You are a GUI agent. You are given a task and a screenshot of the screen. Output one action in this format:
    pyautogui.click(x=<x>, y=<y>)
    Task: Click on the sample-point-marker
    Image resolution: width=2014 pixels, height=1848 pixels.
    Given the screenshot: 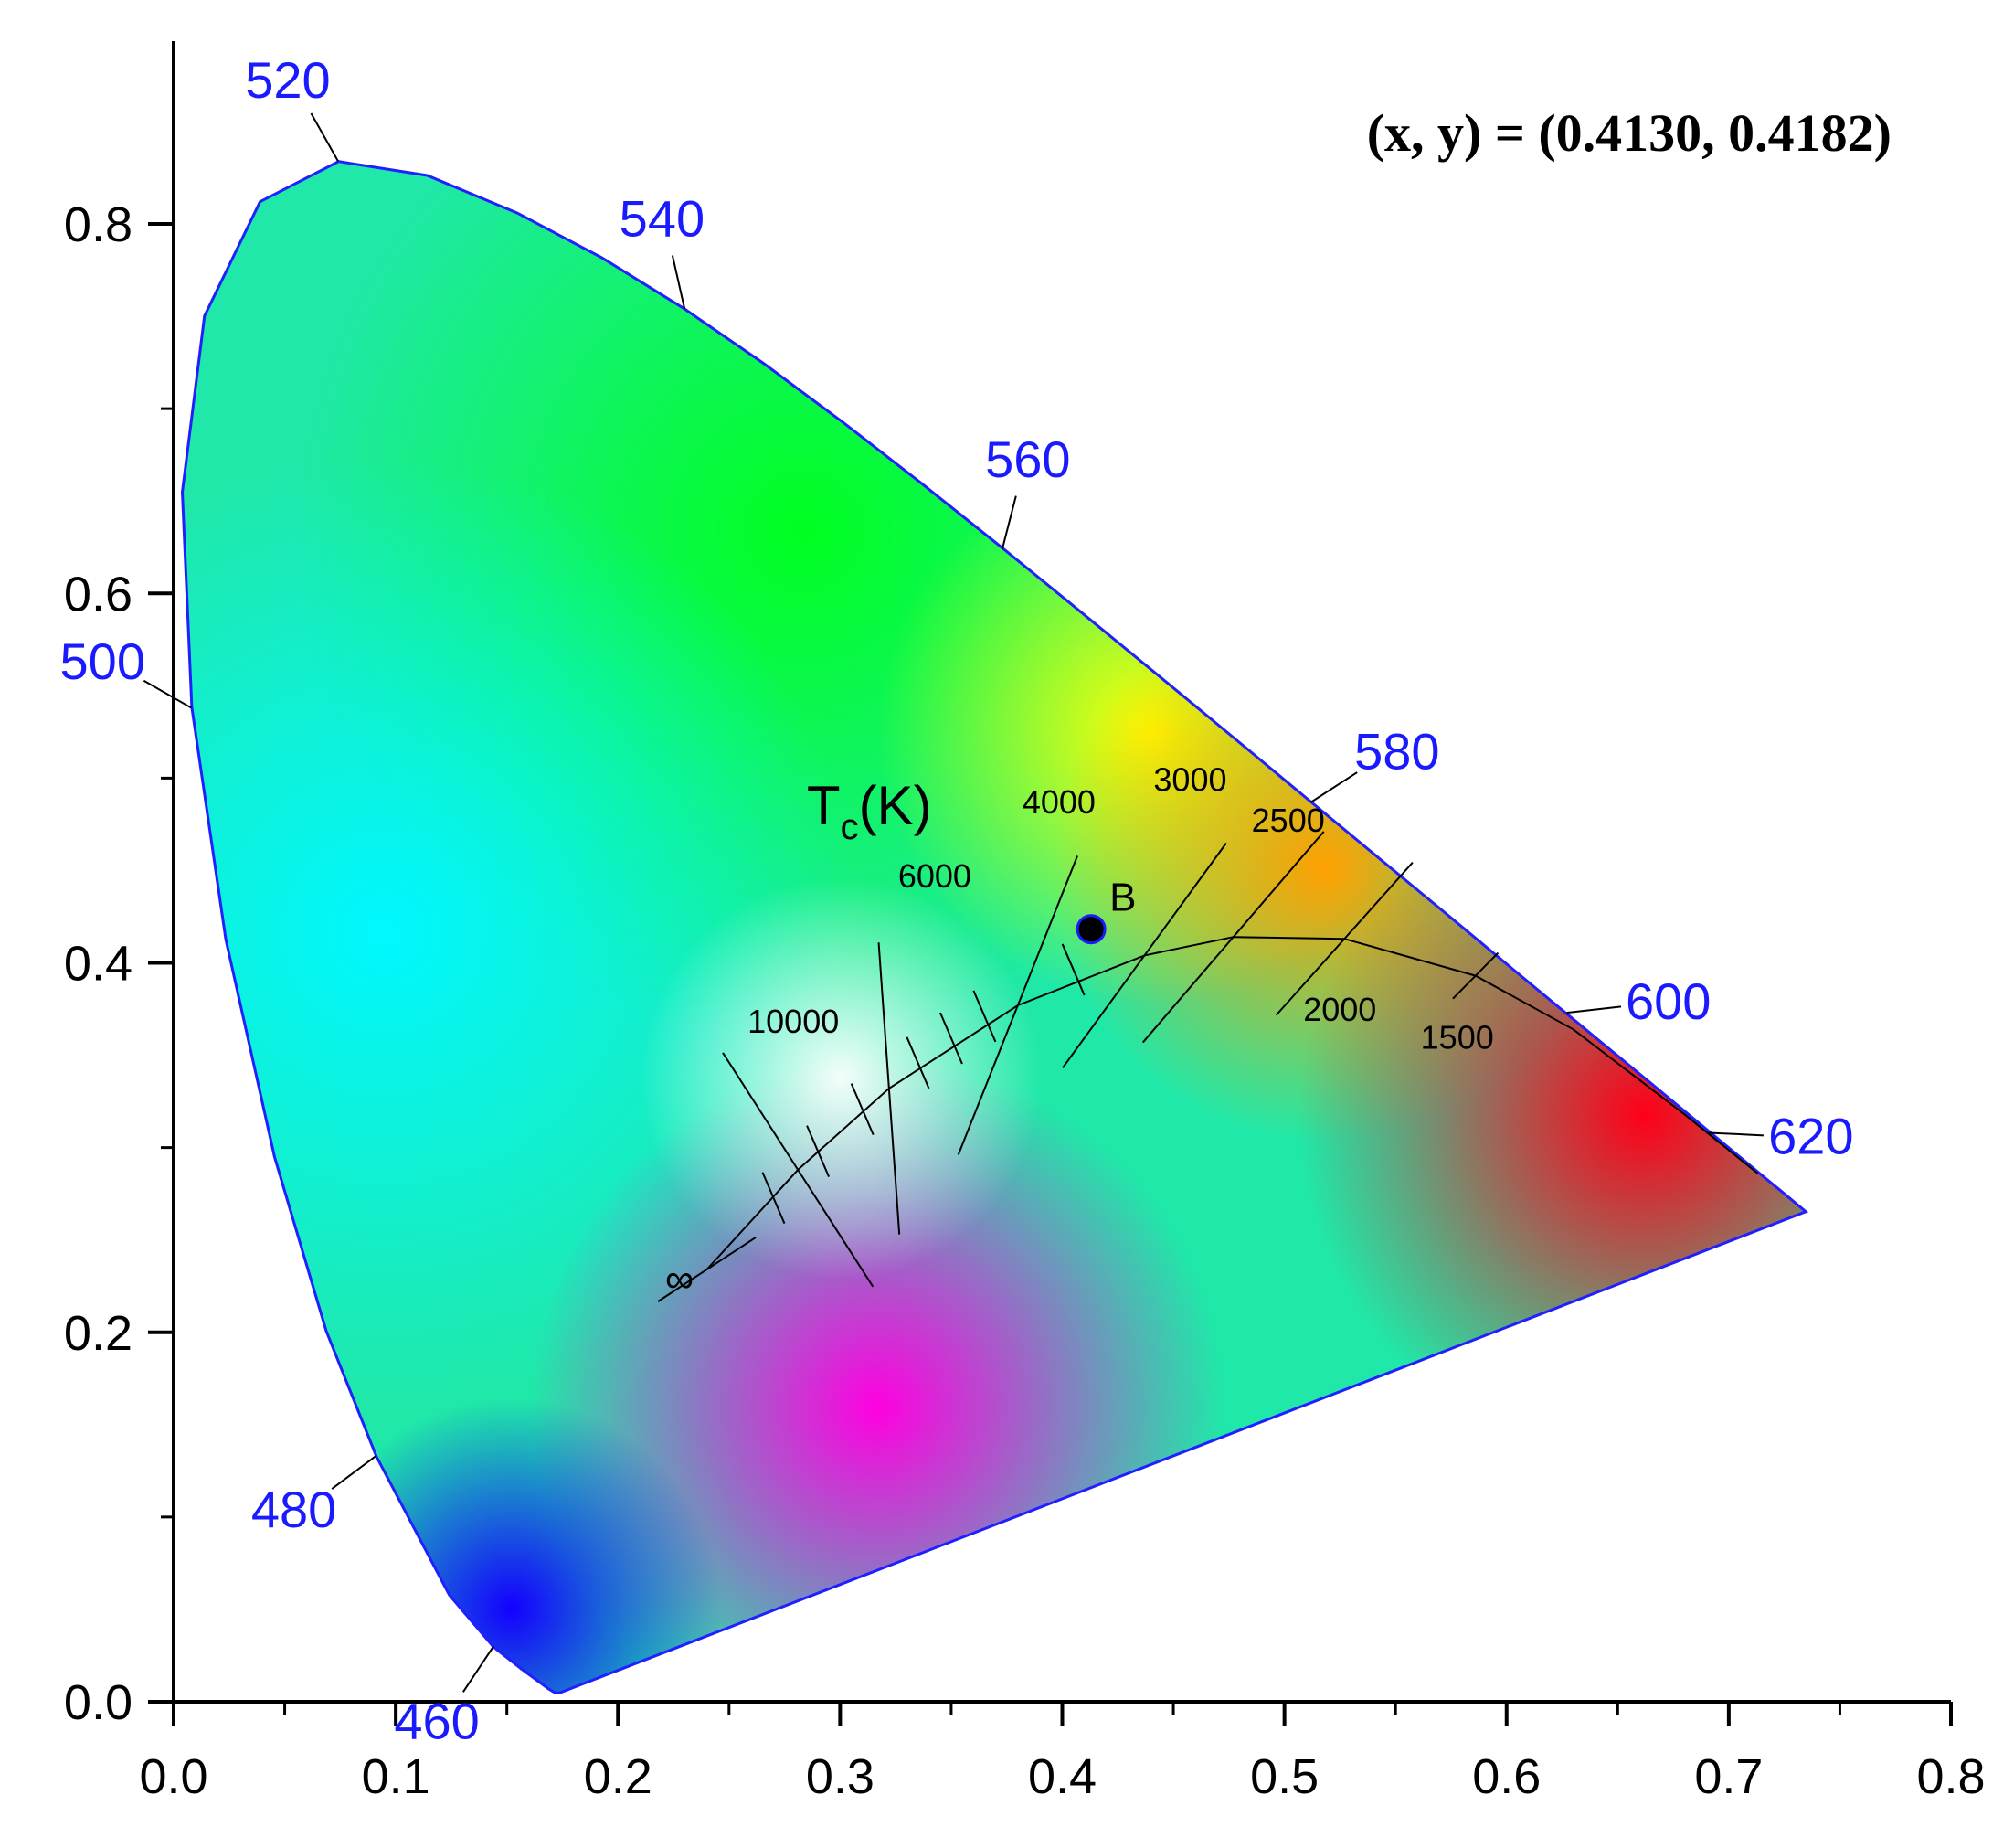 What is the action you would take?
    pyautogui.click(x=1091, y=929)
    